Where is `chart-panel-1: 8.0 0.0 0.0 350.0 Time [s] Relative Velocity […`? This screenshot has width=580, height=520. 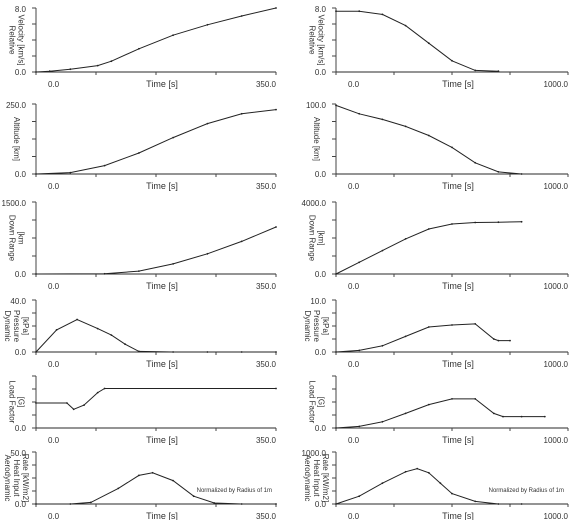
chart-panel-1: 8.0 0.0 0.0 350.0 Time [s] Relative Velocity [… is located at coordinates (142, 47).